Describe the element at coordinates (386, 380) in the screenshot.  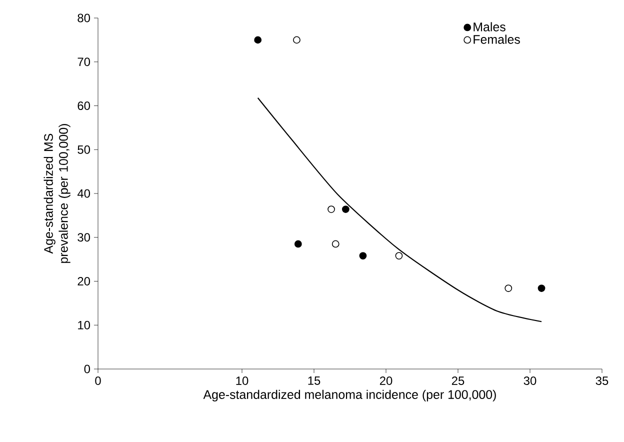
I see `x-tick-label: 20` at that location.